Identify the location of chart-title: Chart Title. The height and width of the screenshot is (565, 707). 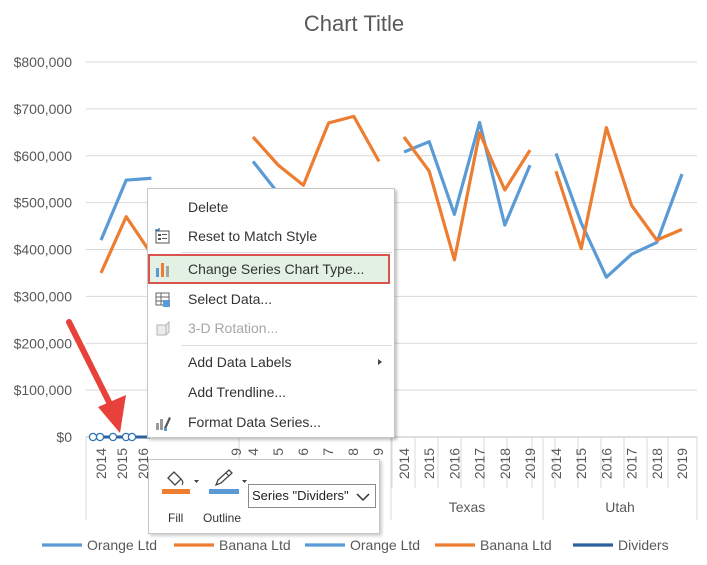
(354, 23).